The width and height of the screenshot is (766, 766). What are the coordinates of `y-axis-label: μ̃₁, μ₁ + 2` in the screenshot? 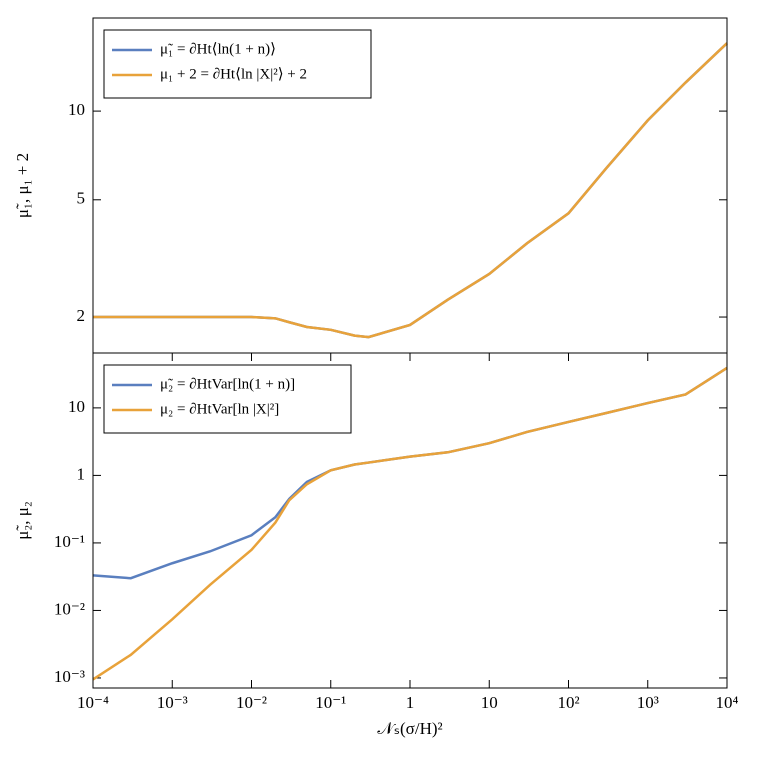 It's located at (22, 185).